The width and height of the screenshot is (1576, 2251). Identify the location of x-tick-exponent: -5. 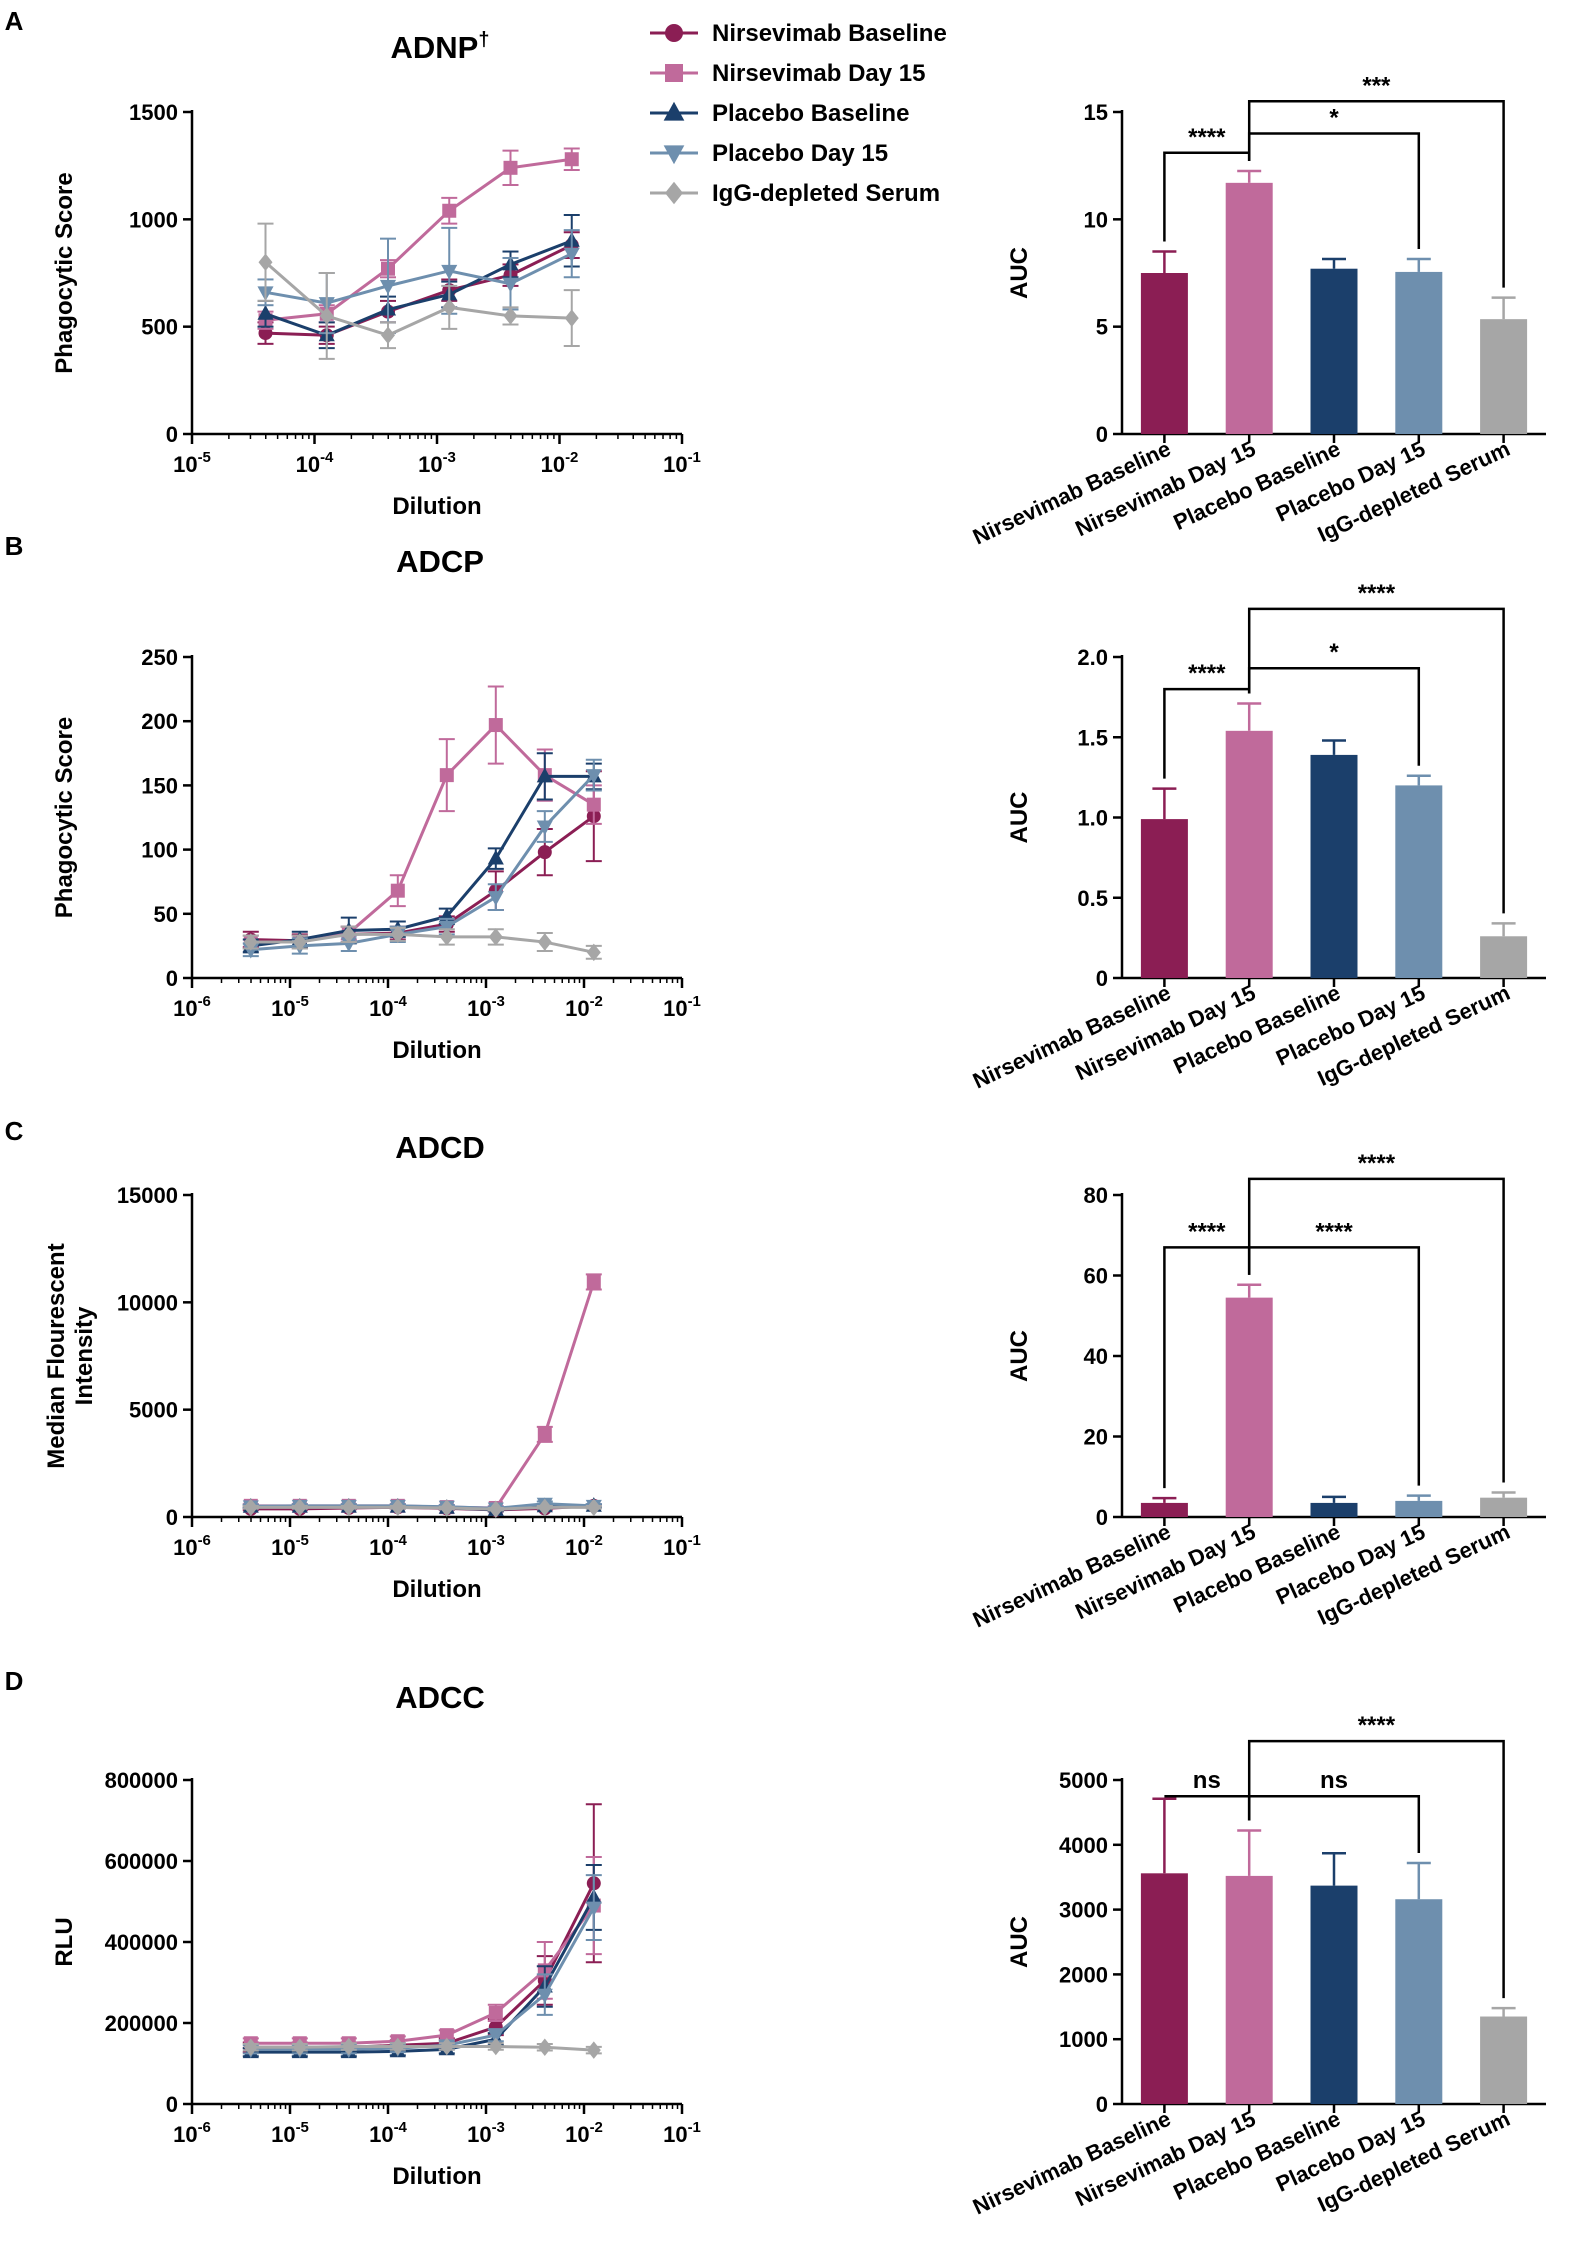
(302, 2127).